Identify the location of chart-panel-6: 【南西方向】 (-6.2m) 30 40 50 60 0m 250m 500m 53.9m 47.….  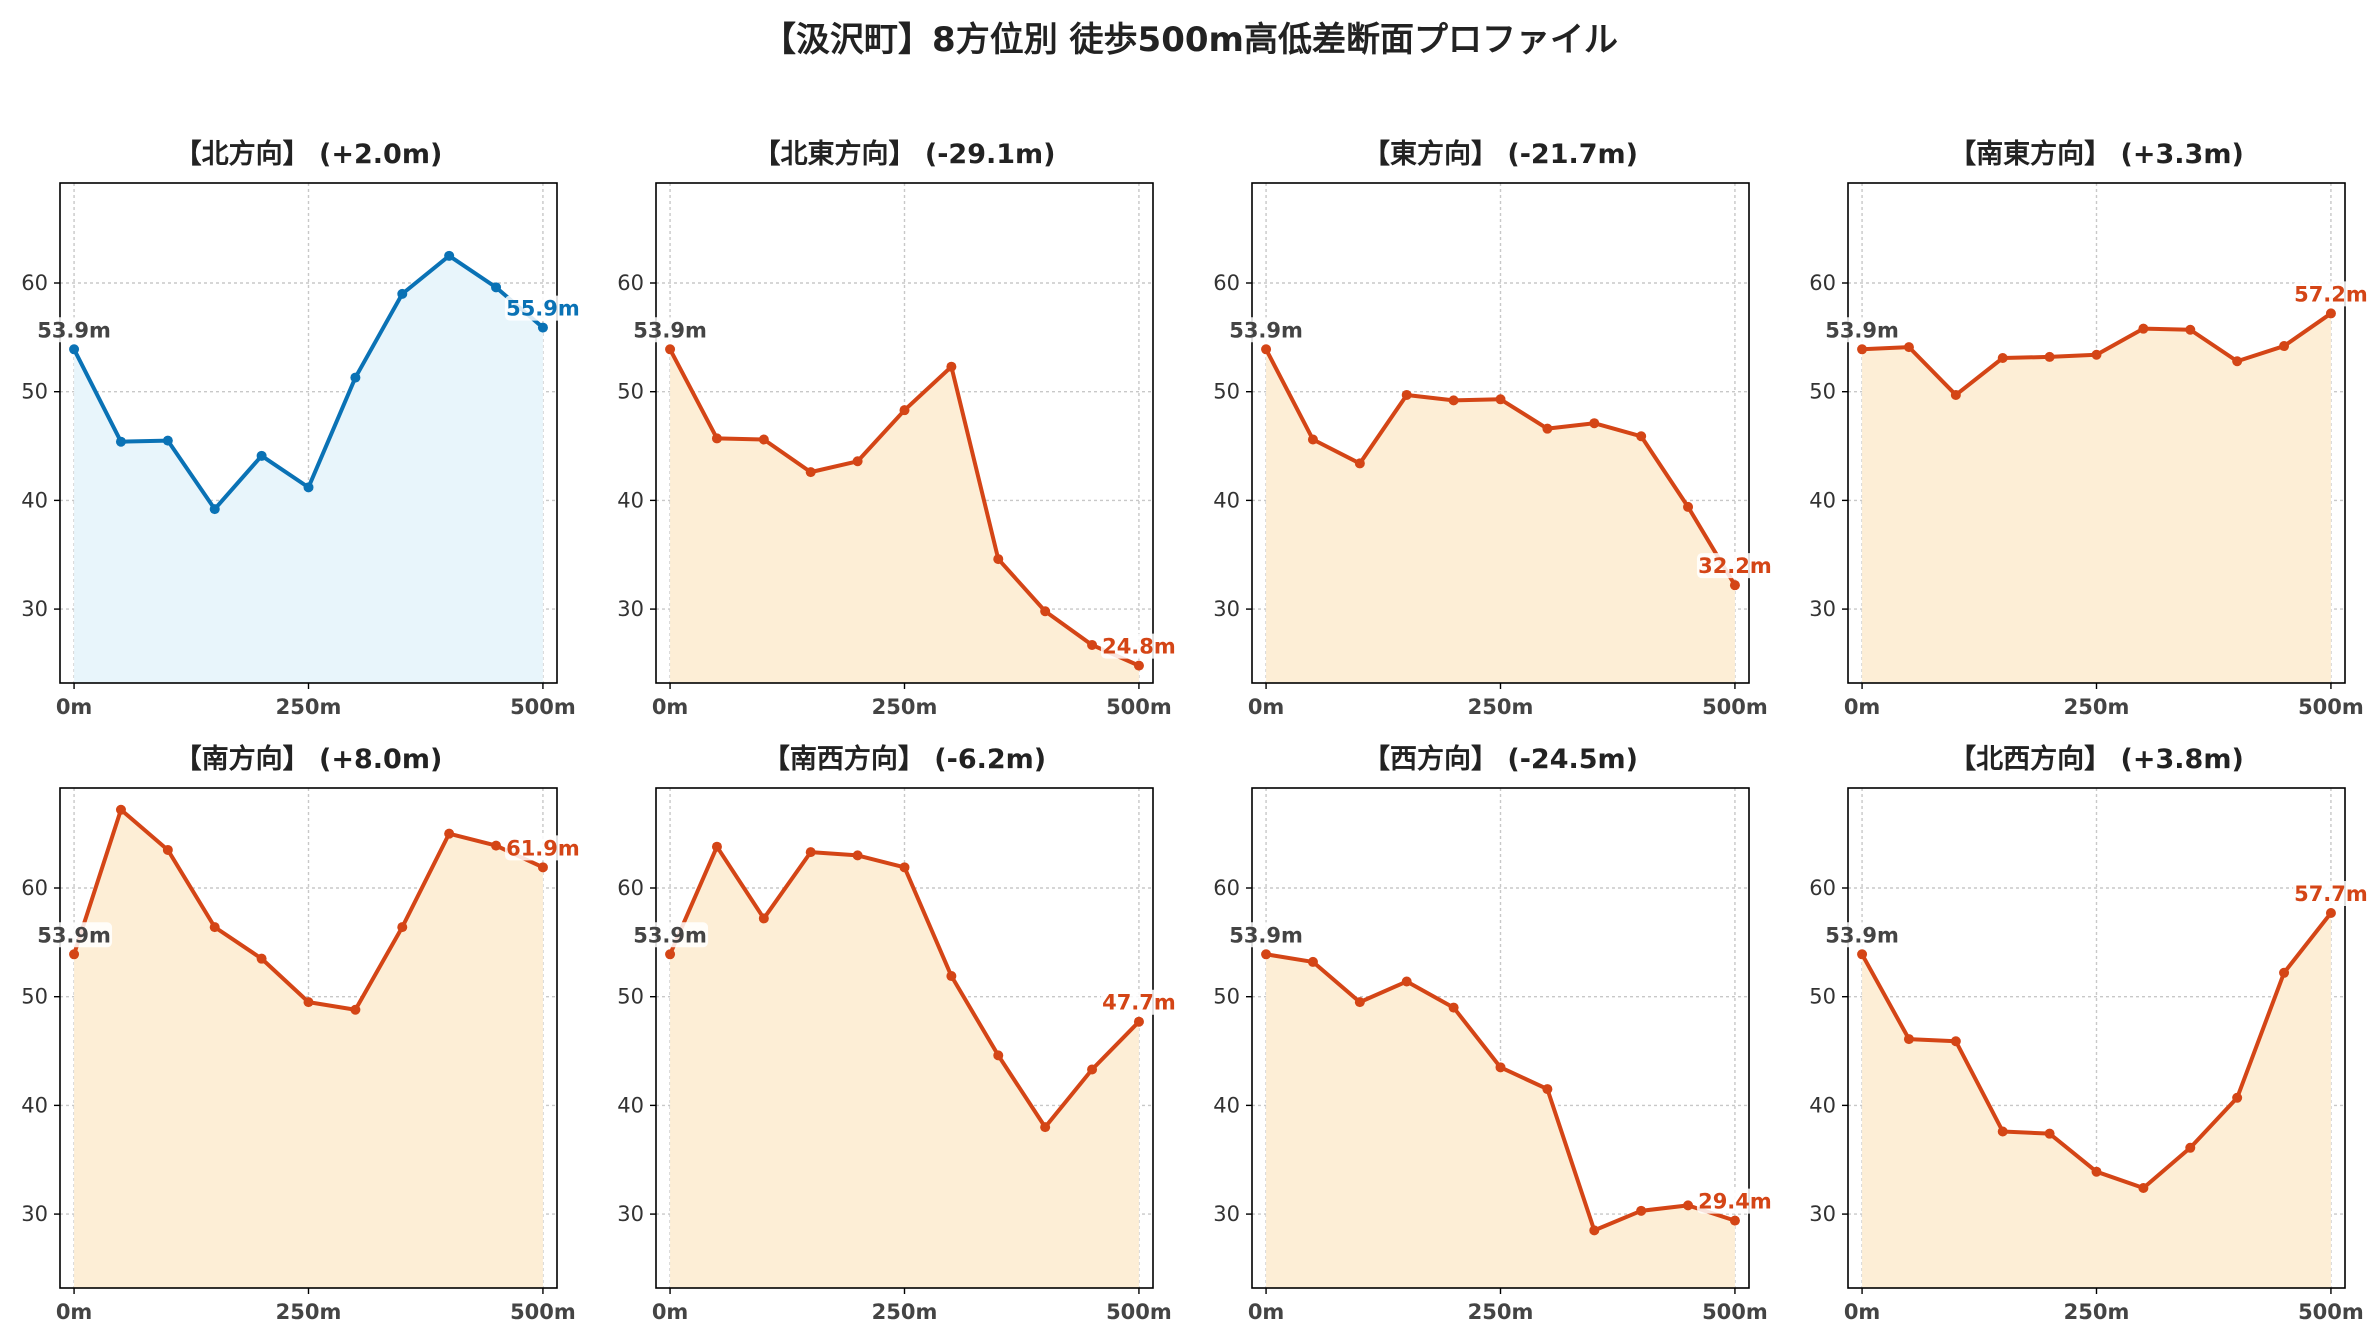
(897, 1033).